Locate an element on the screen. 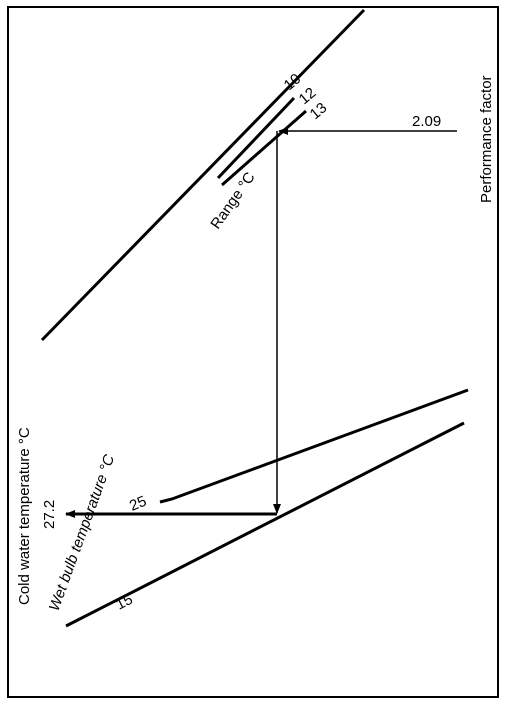 This screenshot has height=703, width=505. performance-factor-value: 2.09 is located at coordinates (426, 121).